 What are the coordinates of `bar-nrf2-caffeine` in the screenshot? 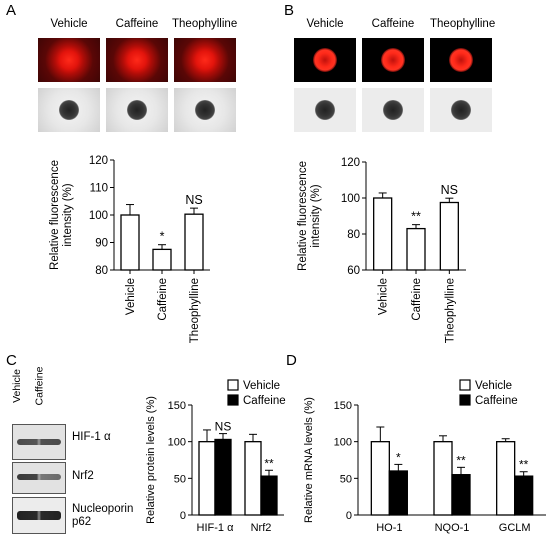 It's located at (269, 495).